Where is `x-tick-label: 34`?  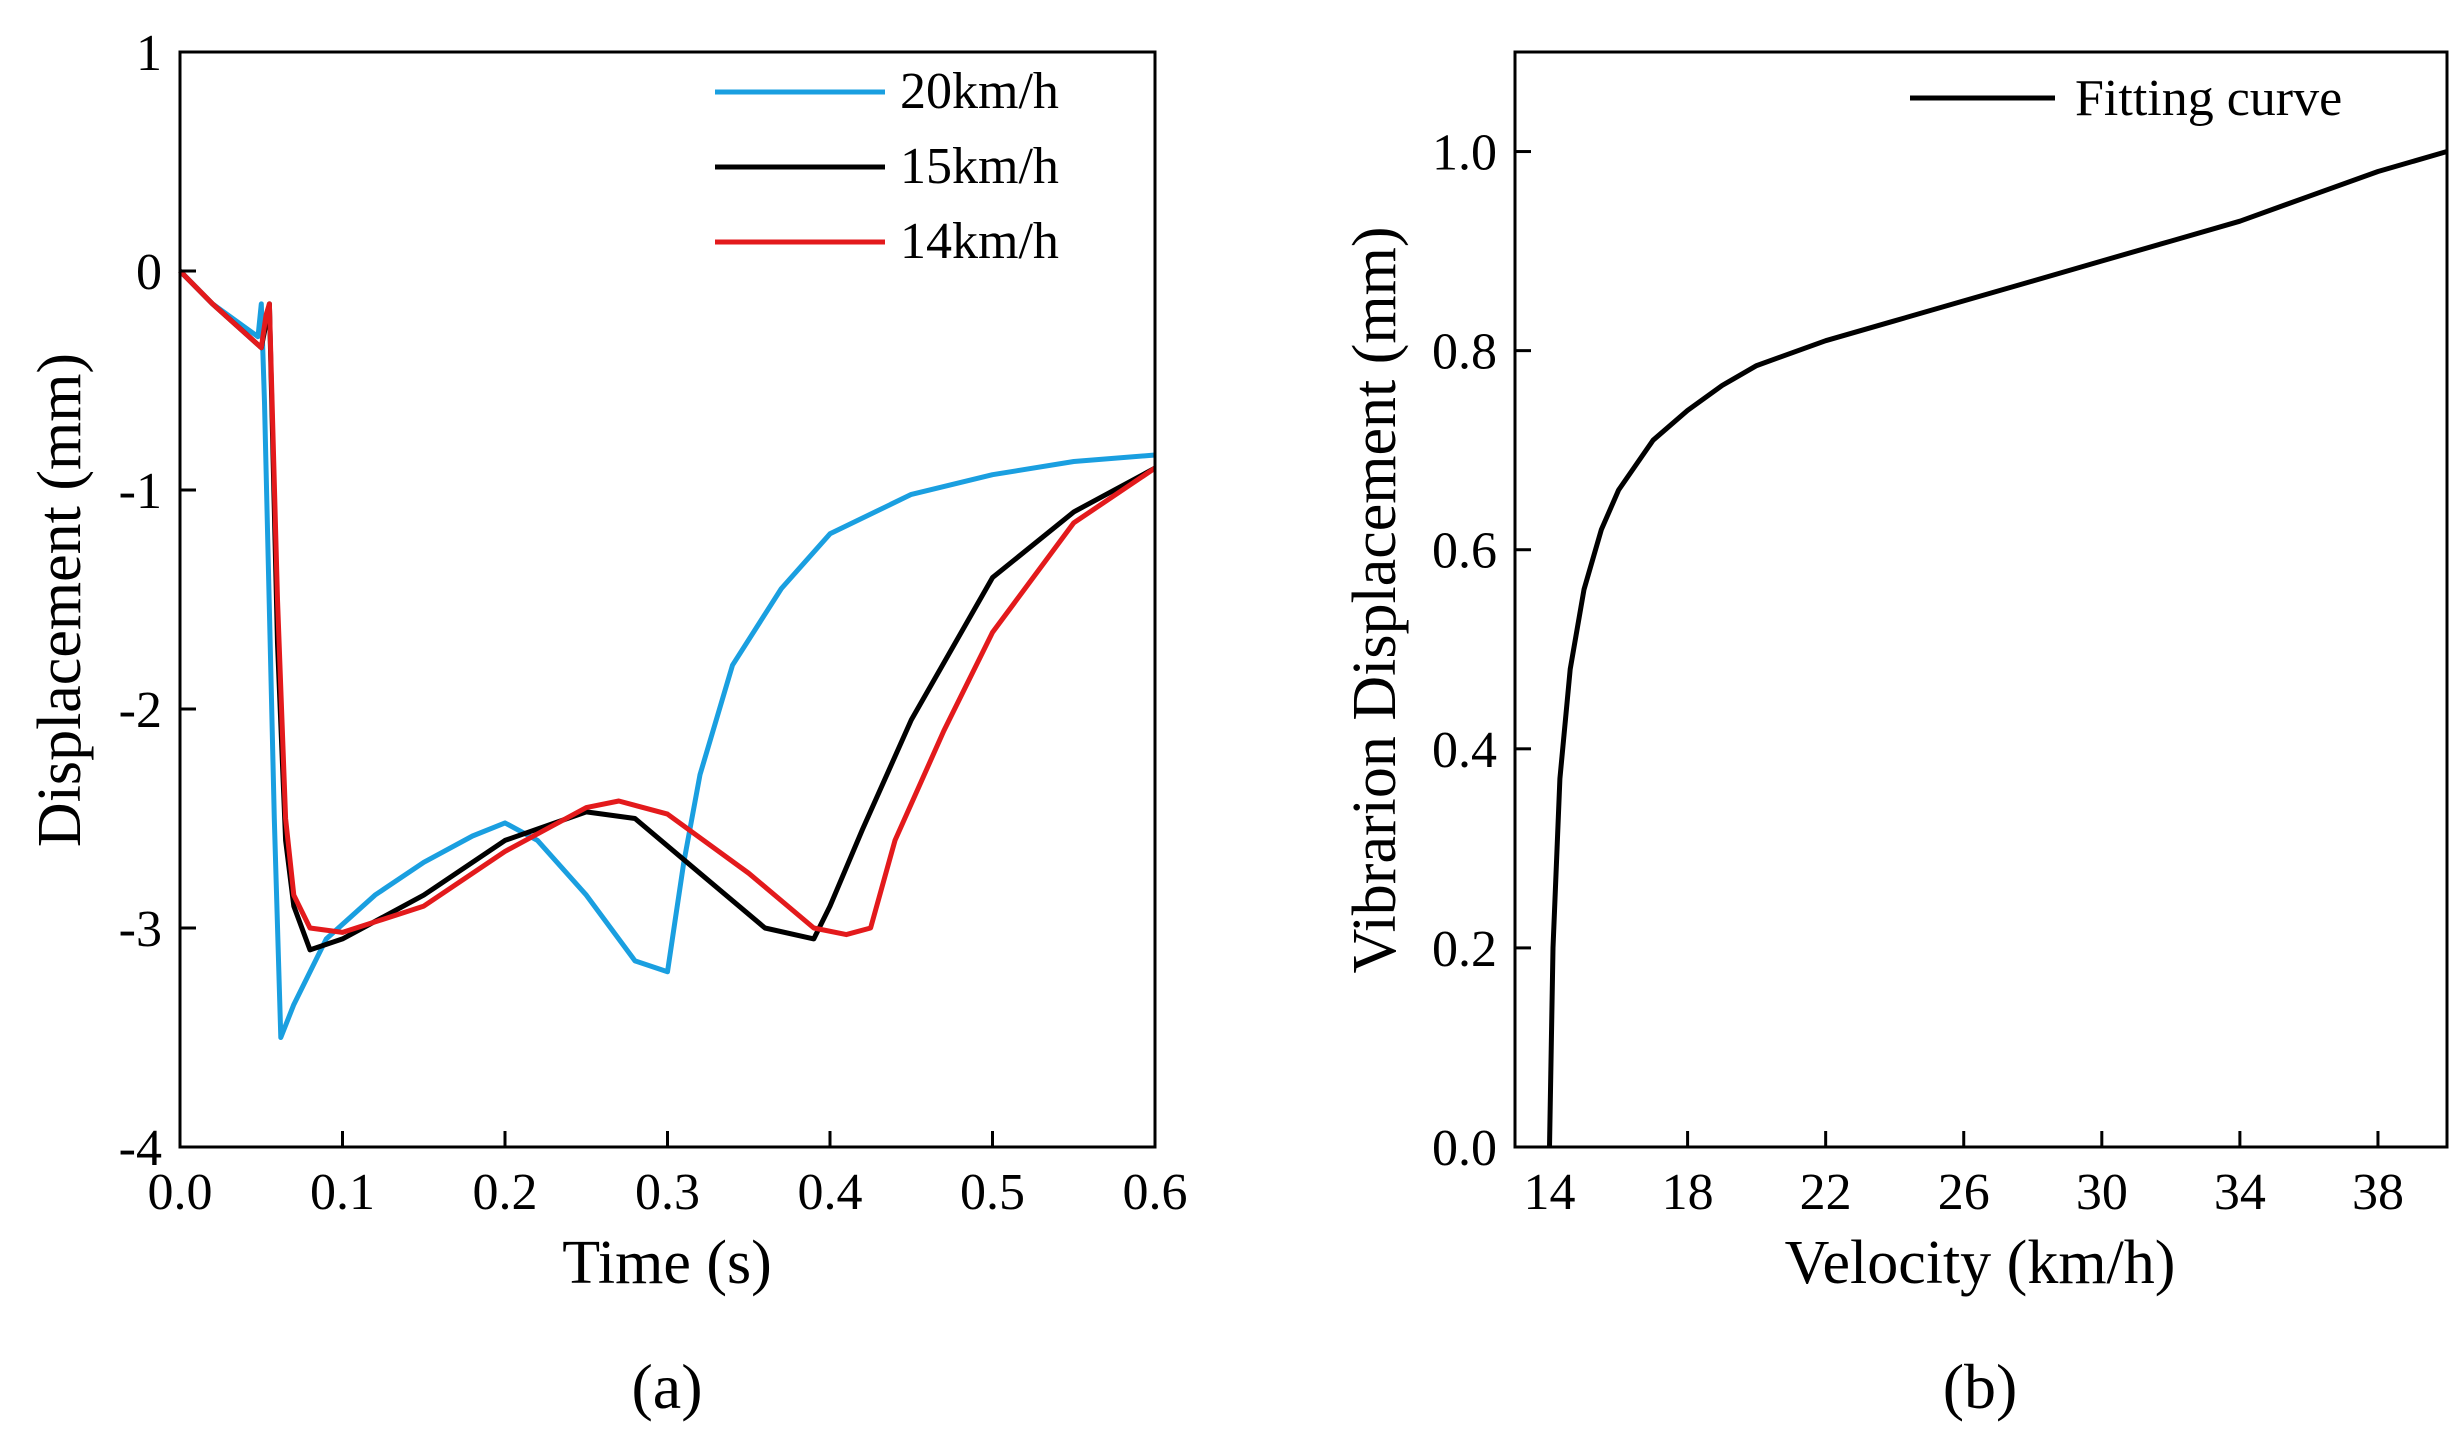 x-tick-label: 34 is located at coordinates (2240, 1192).